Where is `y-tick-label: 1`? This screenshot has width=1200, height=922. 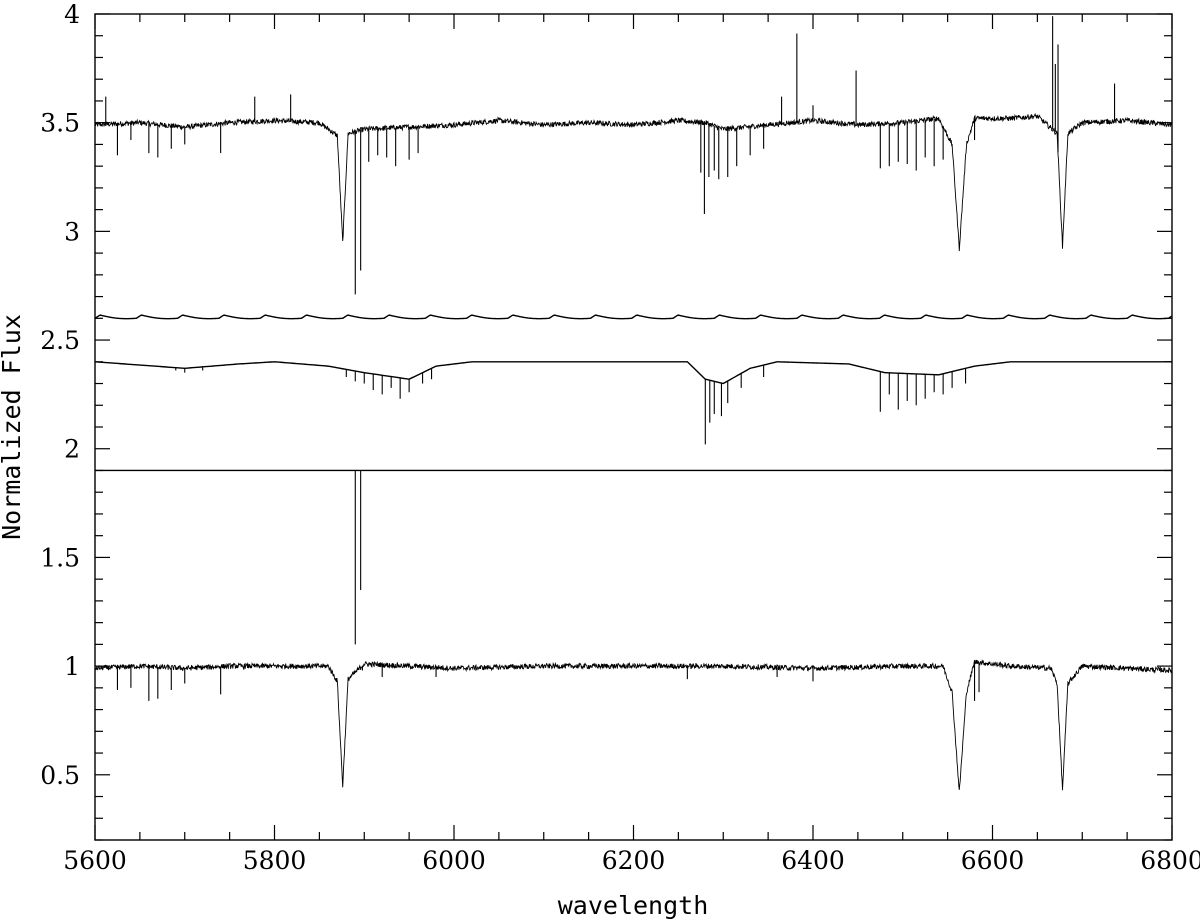
y-tick-label: 1 is located at coordinates (72, 666).